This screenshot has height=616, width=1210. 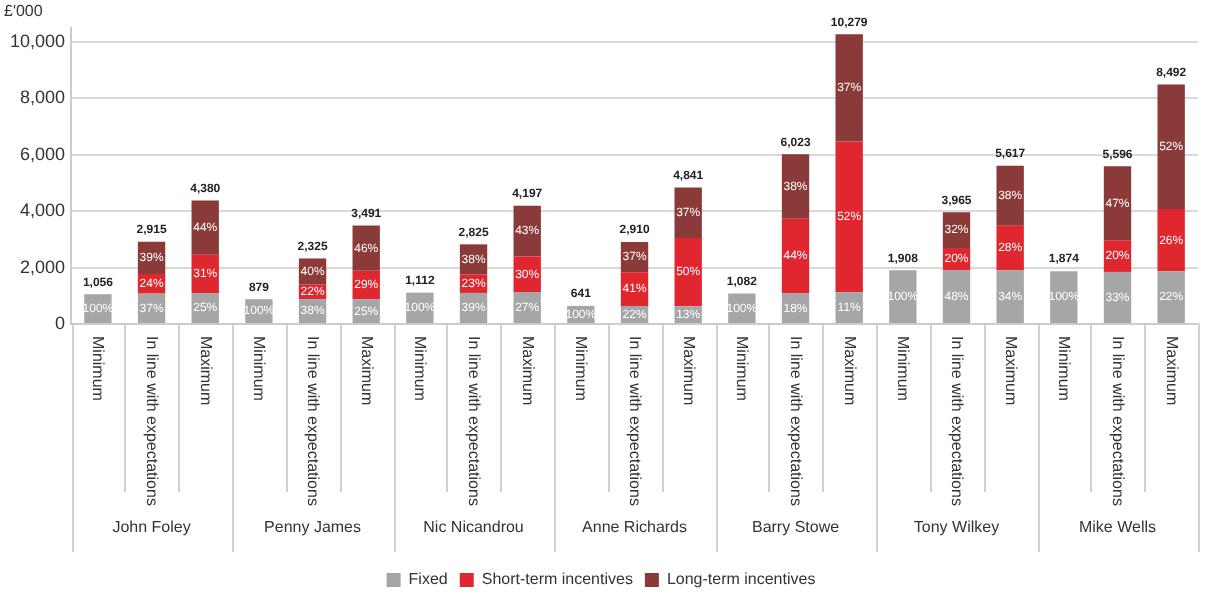 I want to click on text: Barry Stowe, so click(x=796, y=527).